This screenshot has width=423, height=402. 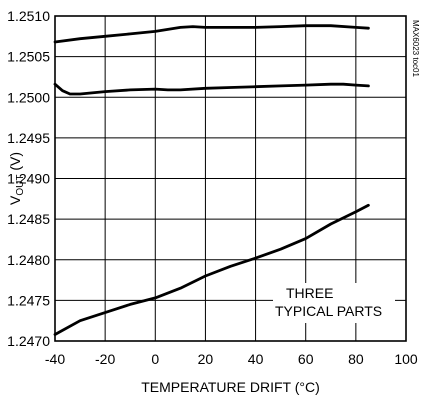 I want to click on x-tick-label: -40, so click(x=55, y=359).